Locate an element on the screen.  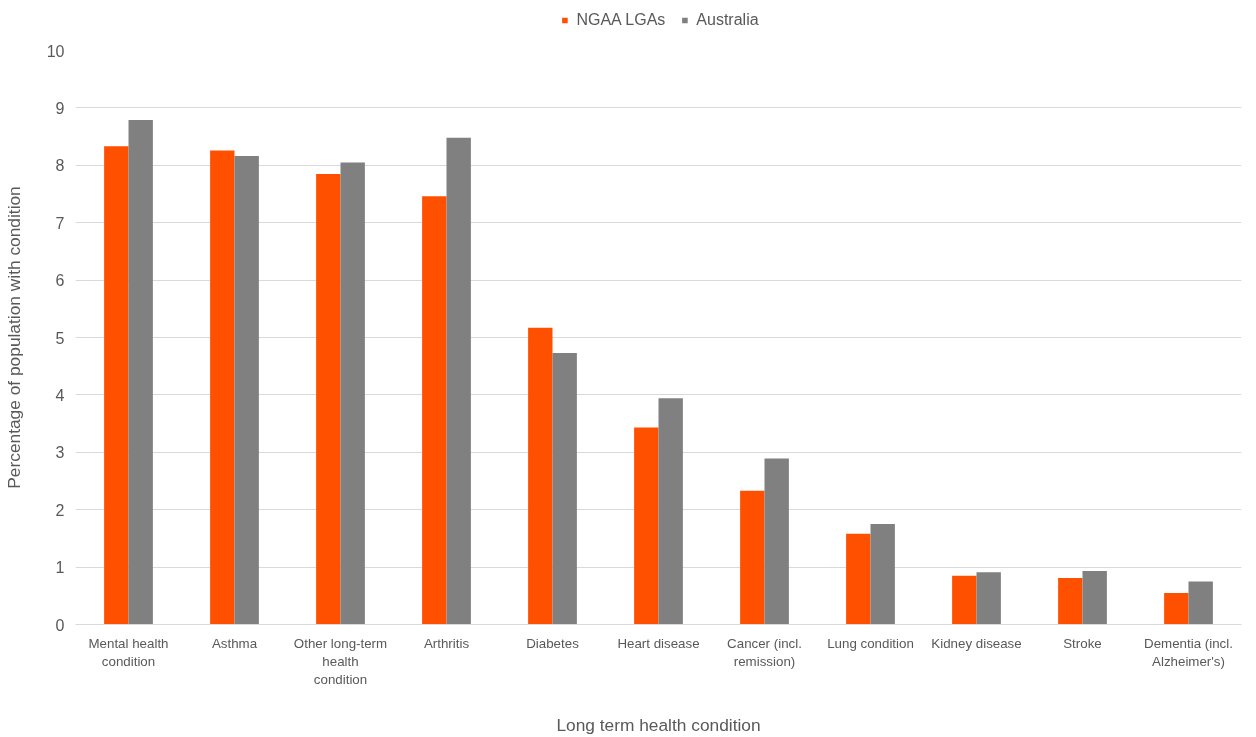
x-tick-label: Arthritis is located at coordinates (446, 643).